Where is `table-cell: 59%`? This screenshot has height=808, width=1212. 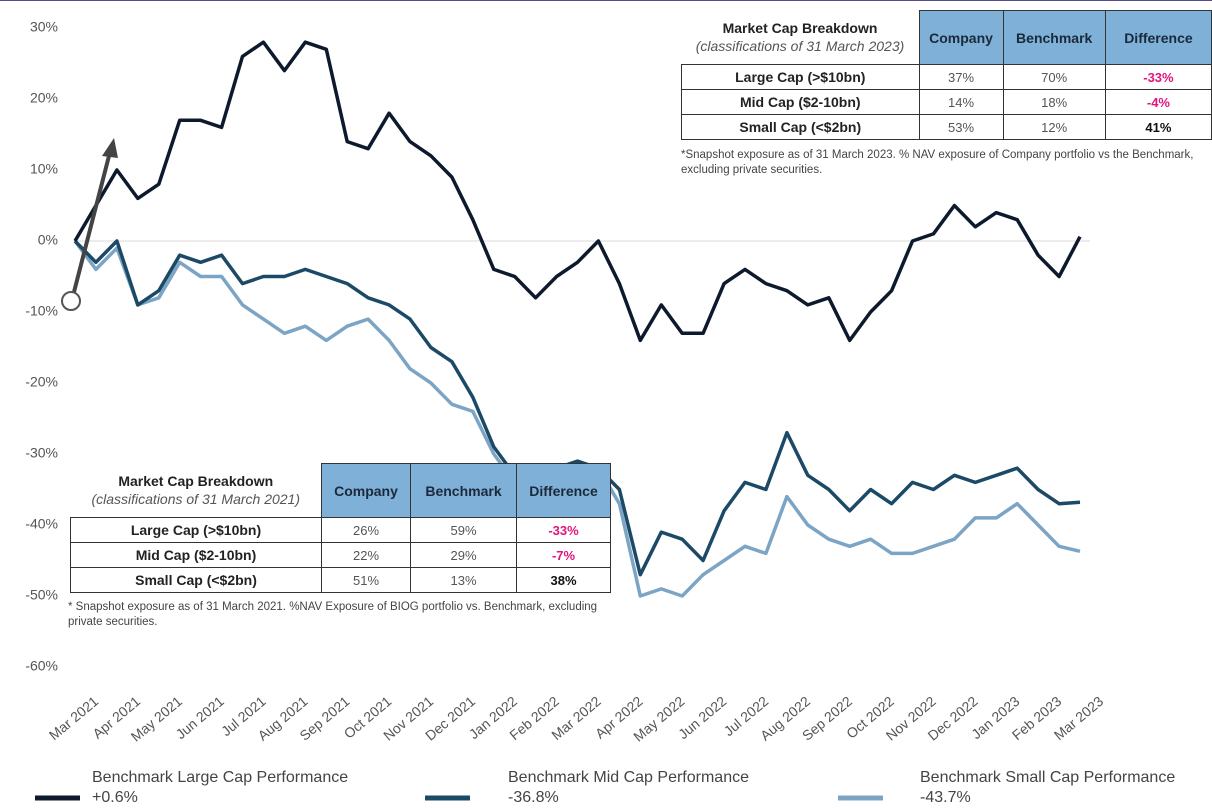
table-cell: 59% is located at coordinates (463, 530).